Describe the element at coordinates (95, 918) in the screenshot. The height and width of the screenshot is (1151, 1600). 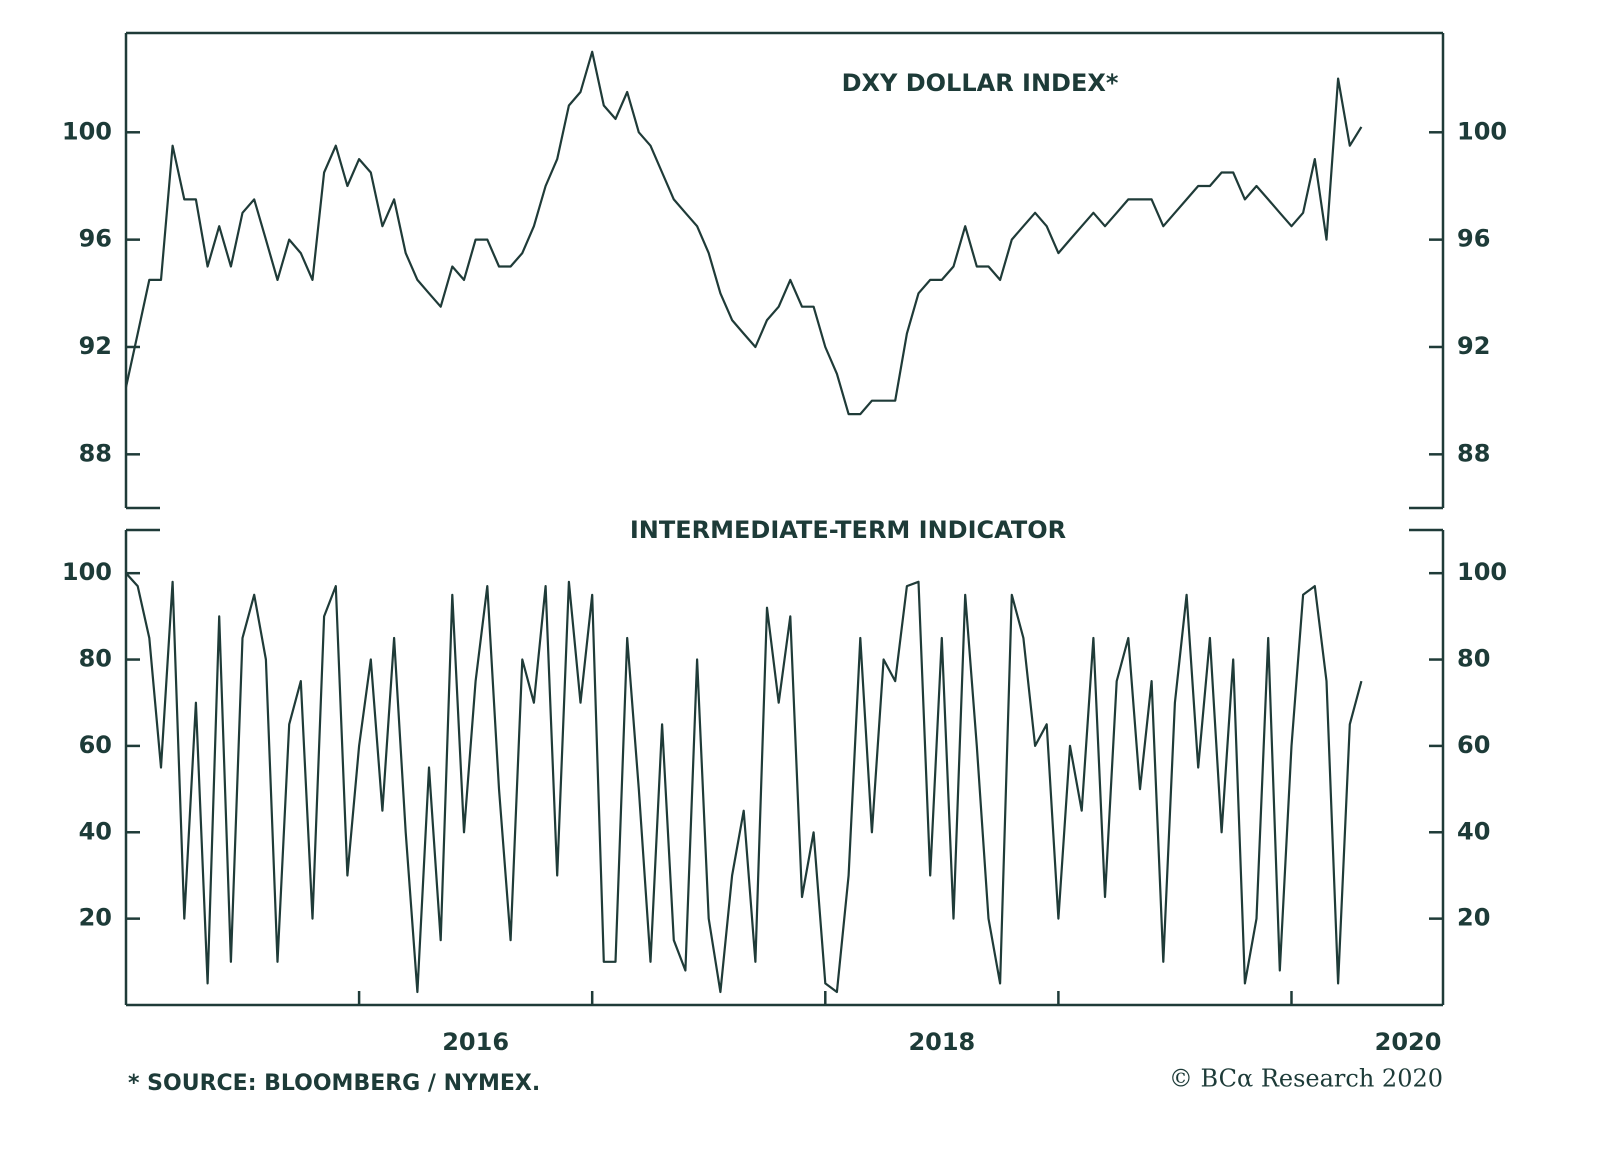
I see `y-tick-label: 20` at that location.